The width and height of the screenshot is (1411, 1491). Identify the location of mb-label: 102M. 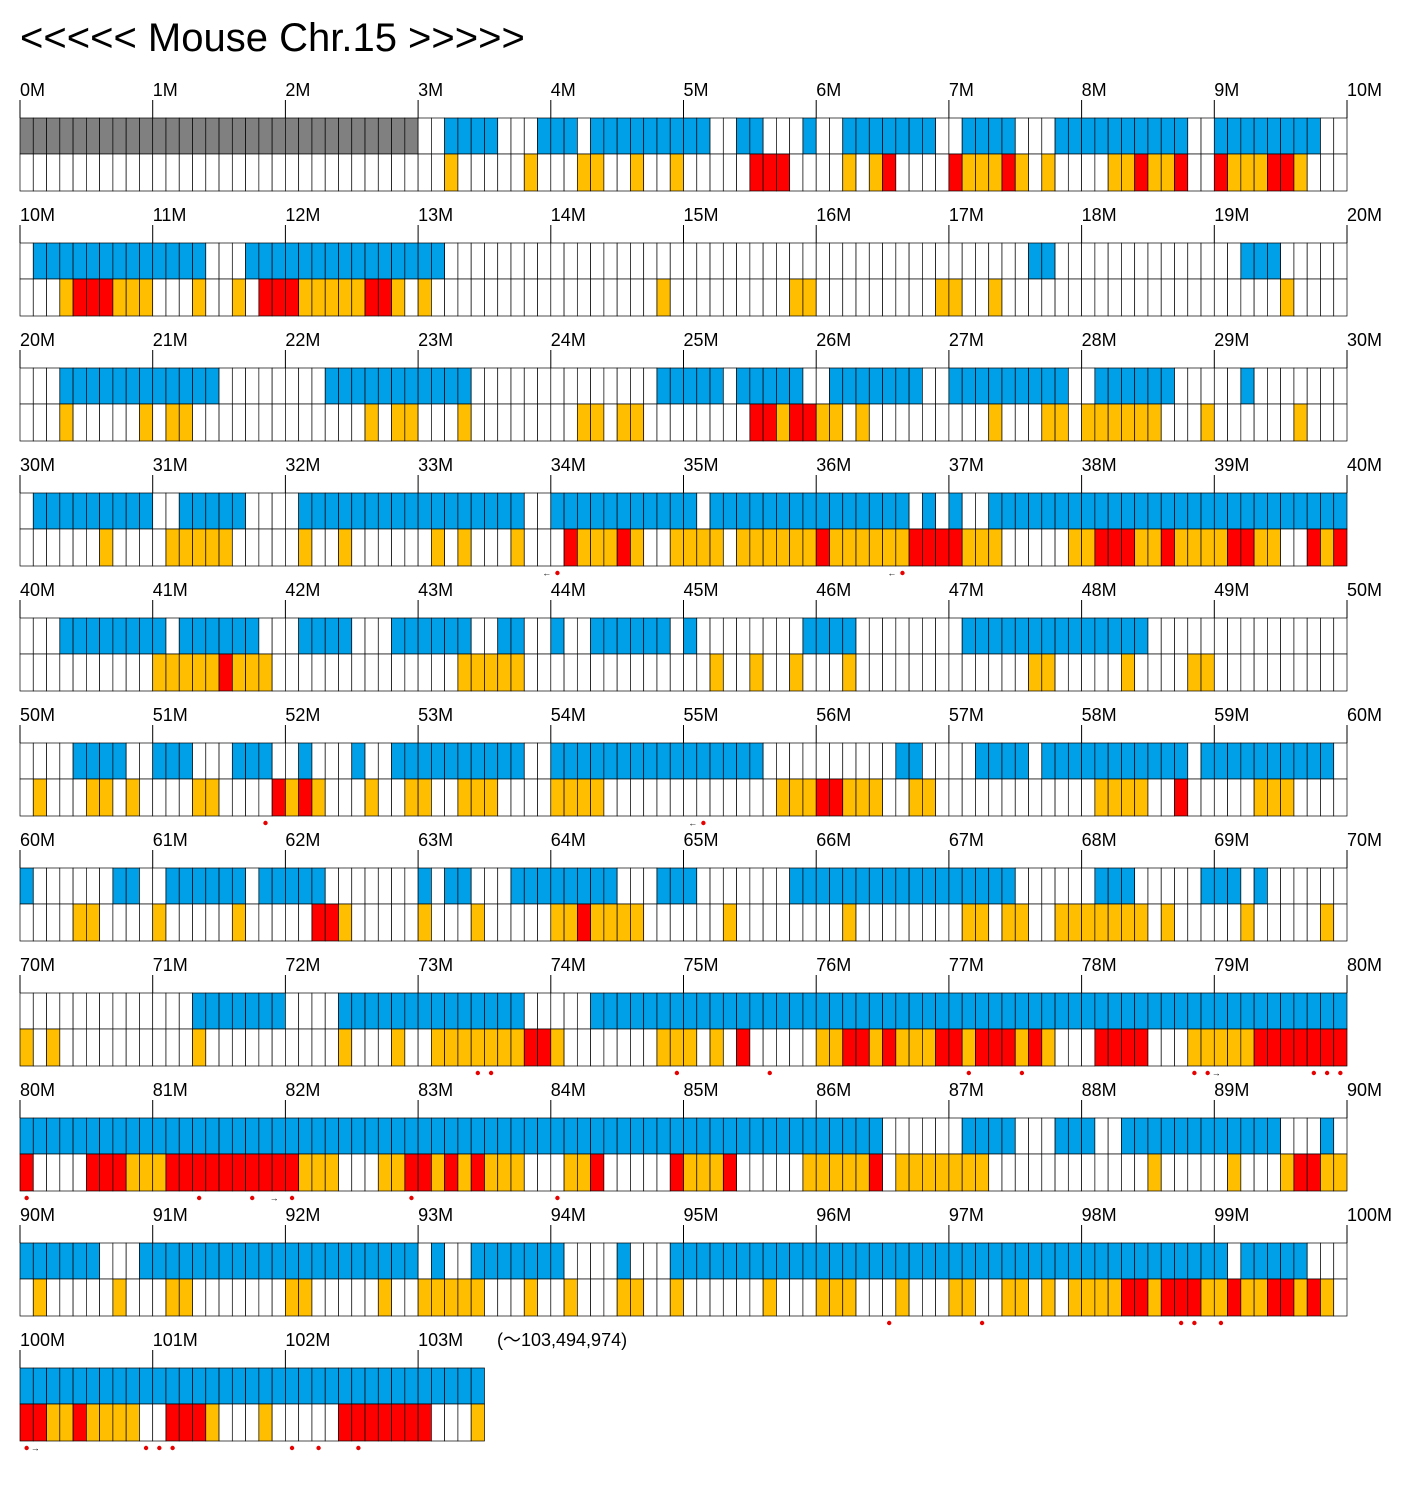
(307, 1340).